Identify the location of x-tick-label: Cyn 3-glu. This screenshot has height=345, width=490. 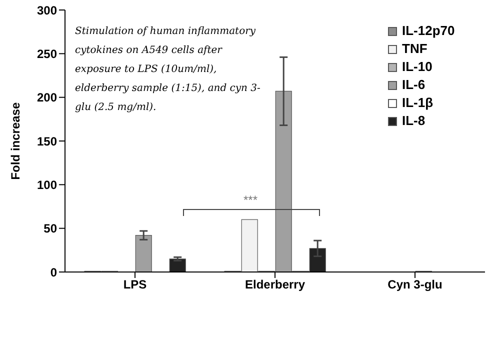
(415, 285).